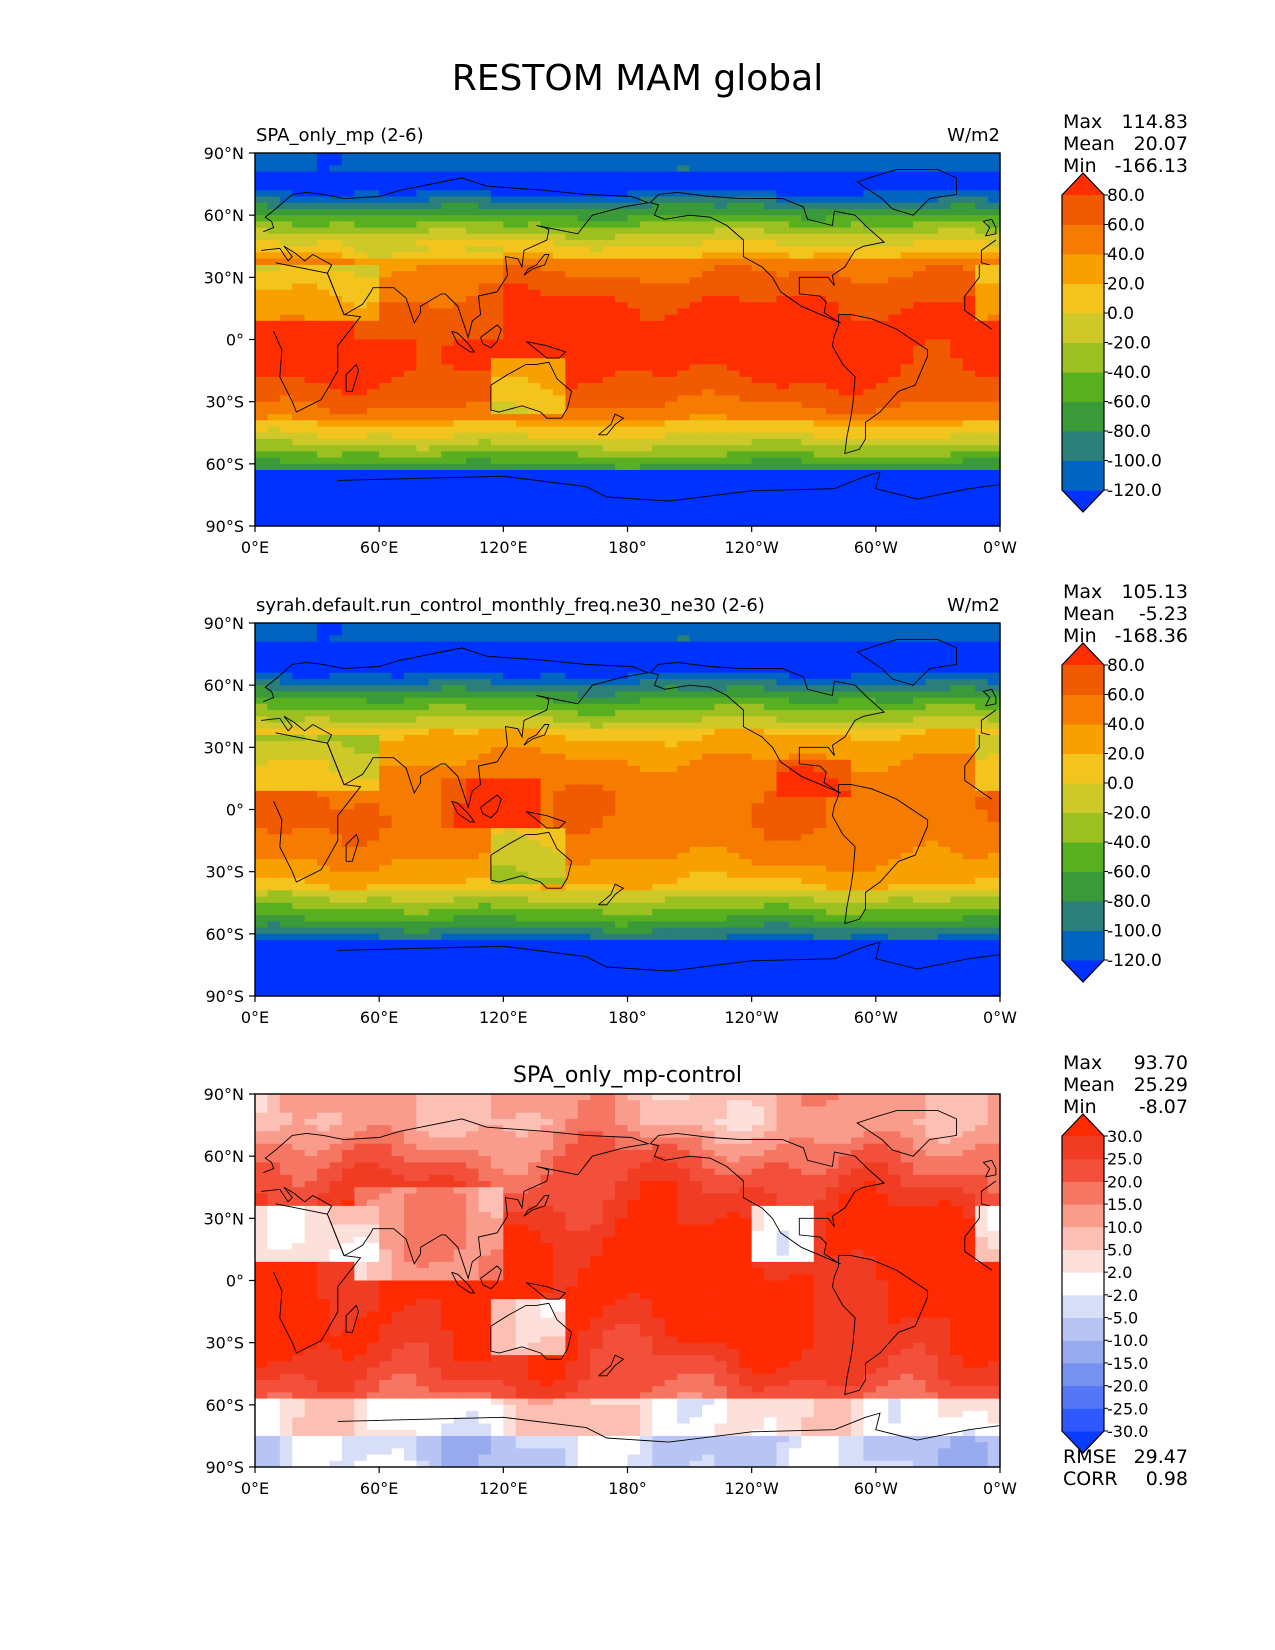  Describe the element at coordinates (1126, 255) in the screenshot. I see `colorbar-tick-label: 40.0` at that location.